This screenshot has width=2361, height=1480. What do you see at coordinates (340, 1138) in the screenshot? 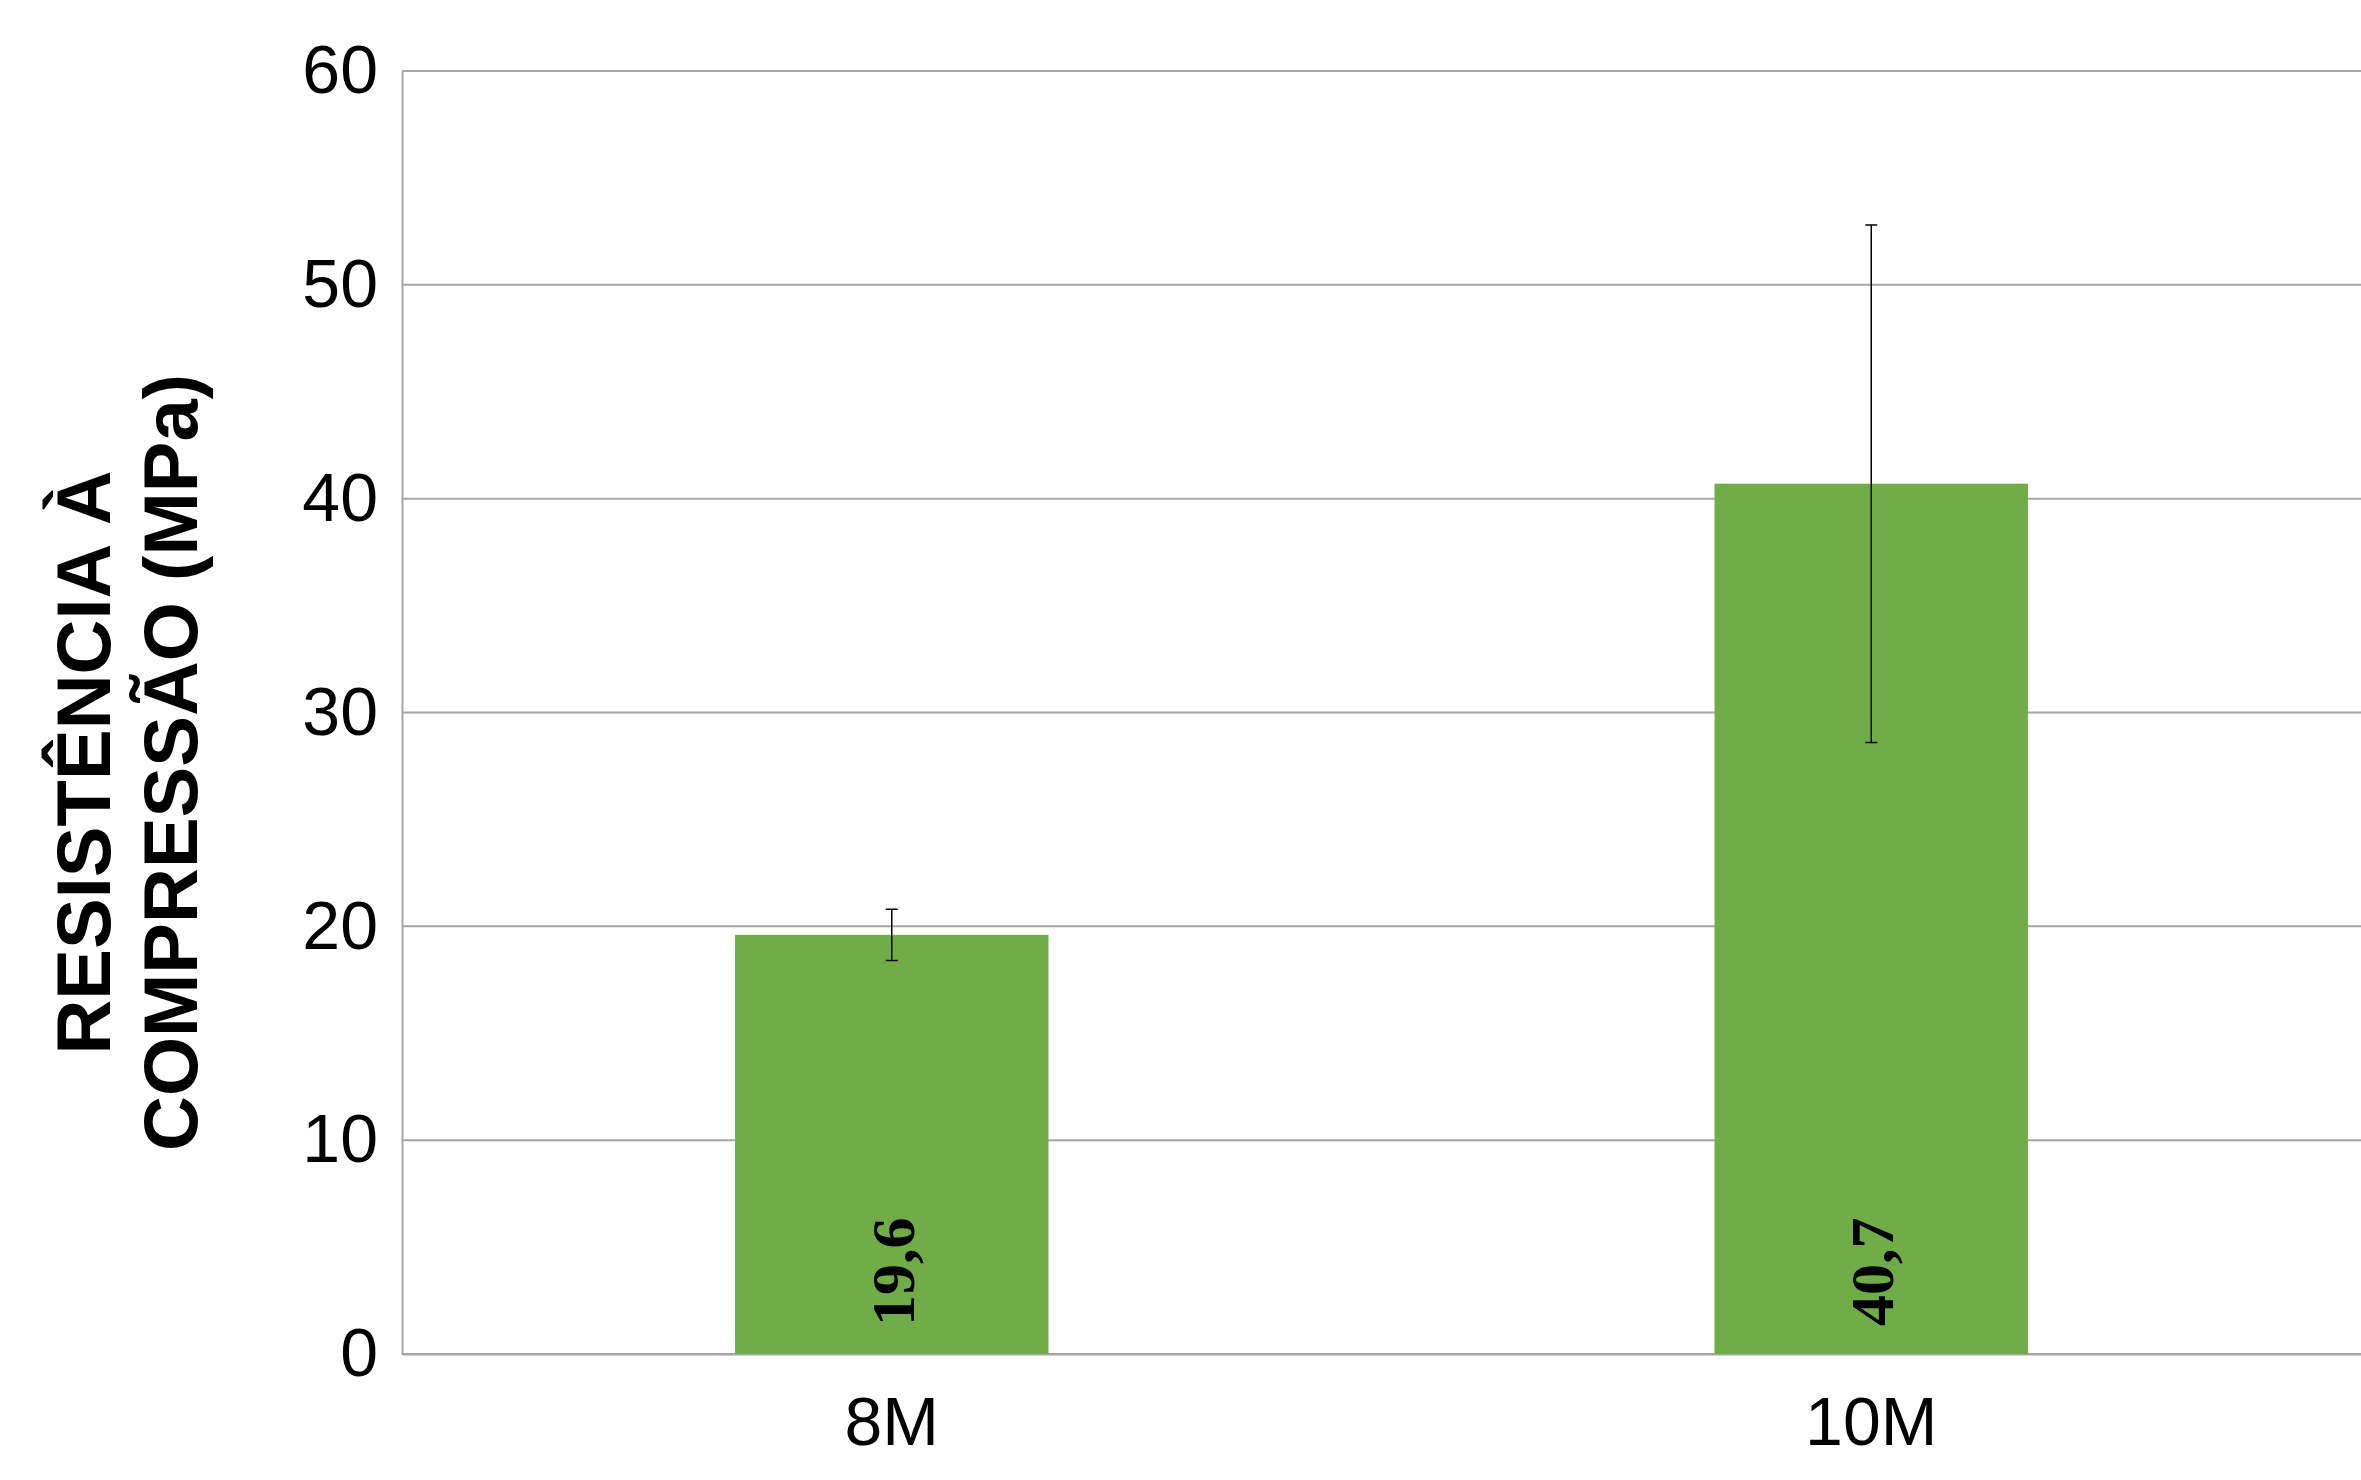
I see `y-tick-label: 10` at bounding box center [340, 1138].